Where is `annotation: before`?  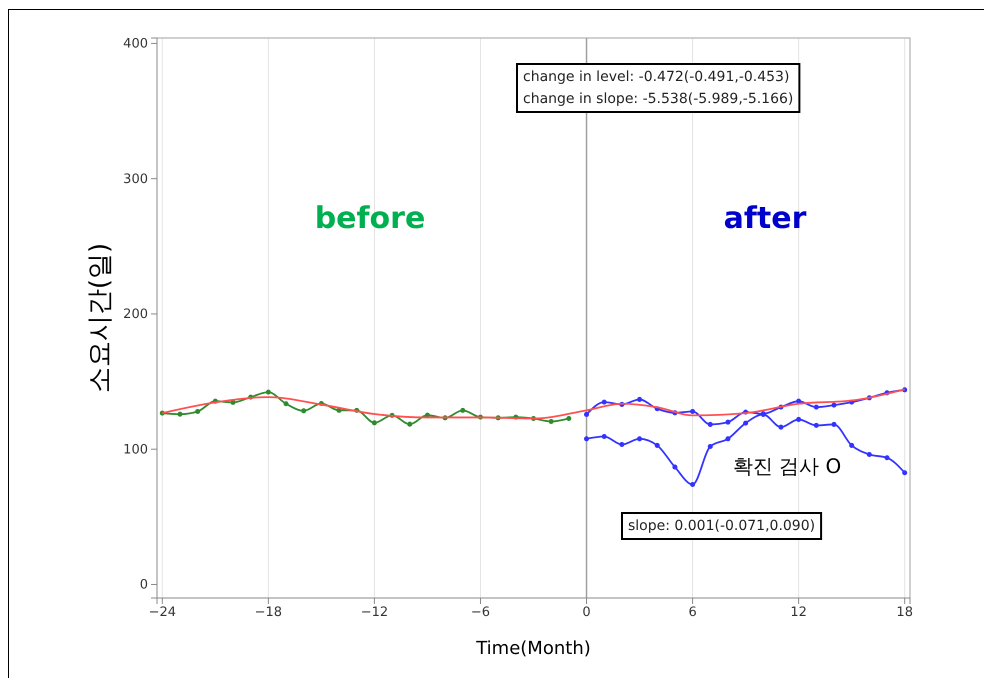 annotation: before is located at coordinates (370, 218).